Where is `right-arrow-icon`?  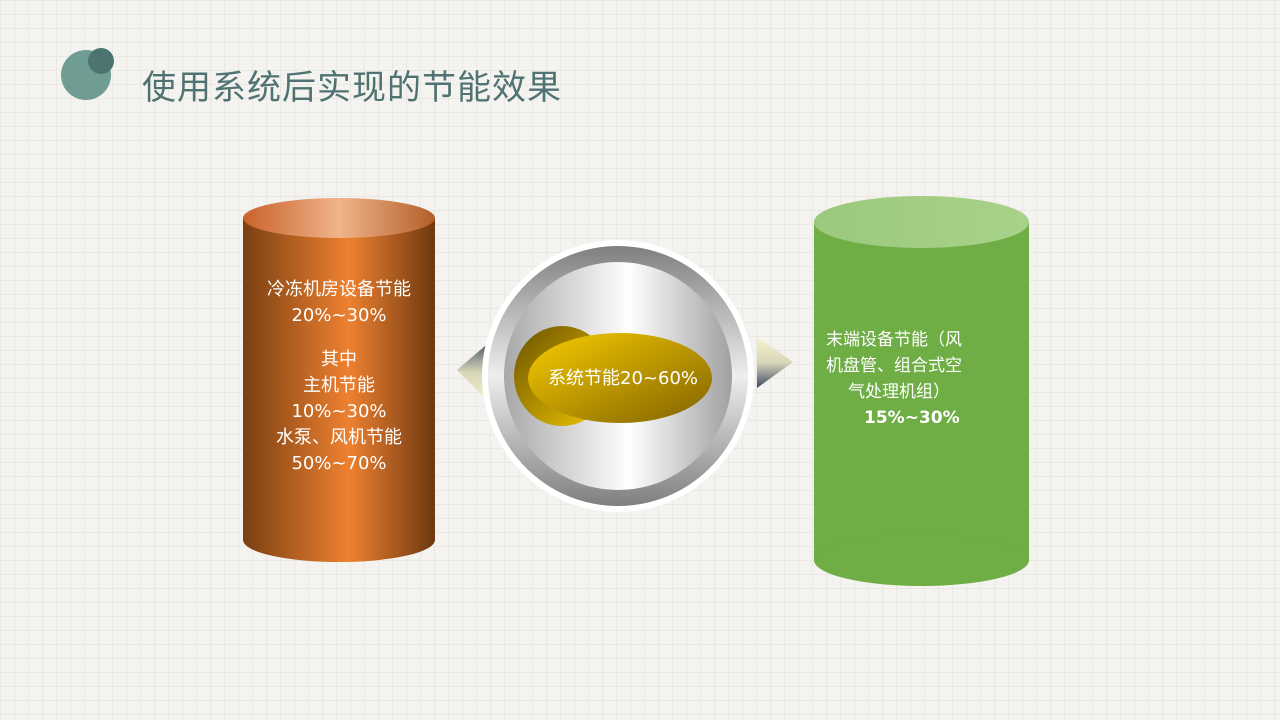
right-arrow-icon is located at coordinates (775, 362).